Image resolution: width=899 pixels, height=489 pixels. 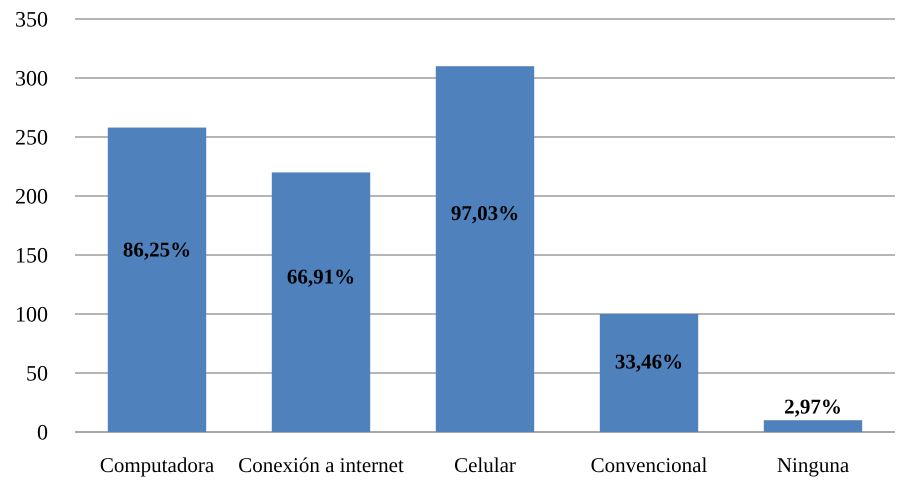 I want to click on x-tick-label: Celular, so click(x=485, y=465).